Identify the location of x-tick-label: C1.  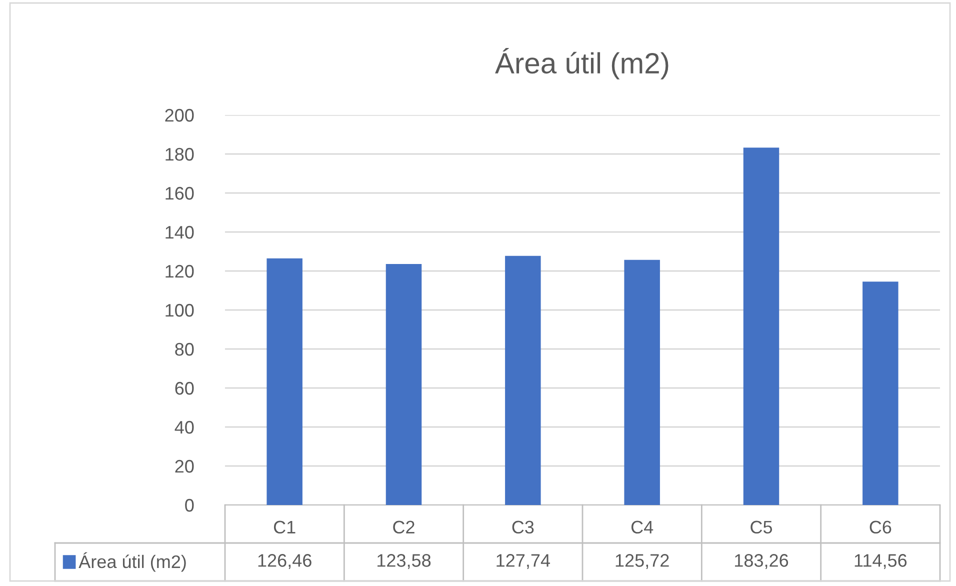
(285, 527).